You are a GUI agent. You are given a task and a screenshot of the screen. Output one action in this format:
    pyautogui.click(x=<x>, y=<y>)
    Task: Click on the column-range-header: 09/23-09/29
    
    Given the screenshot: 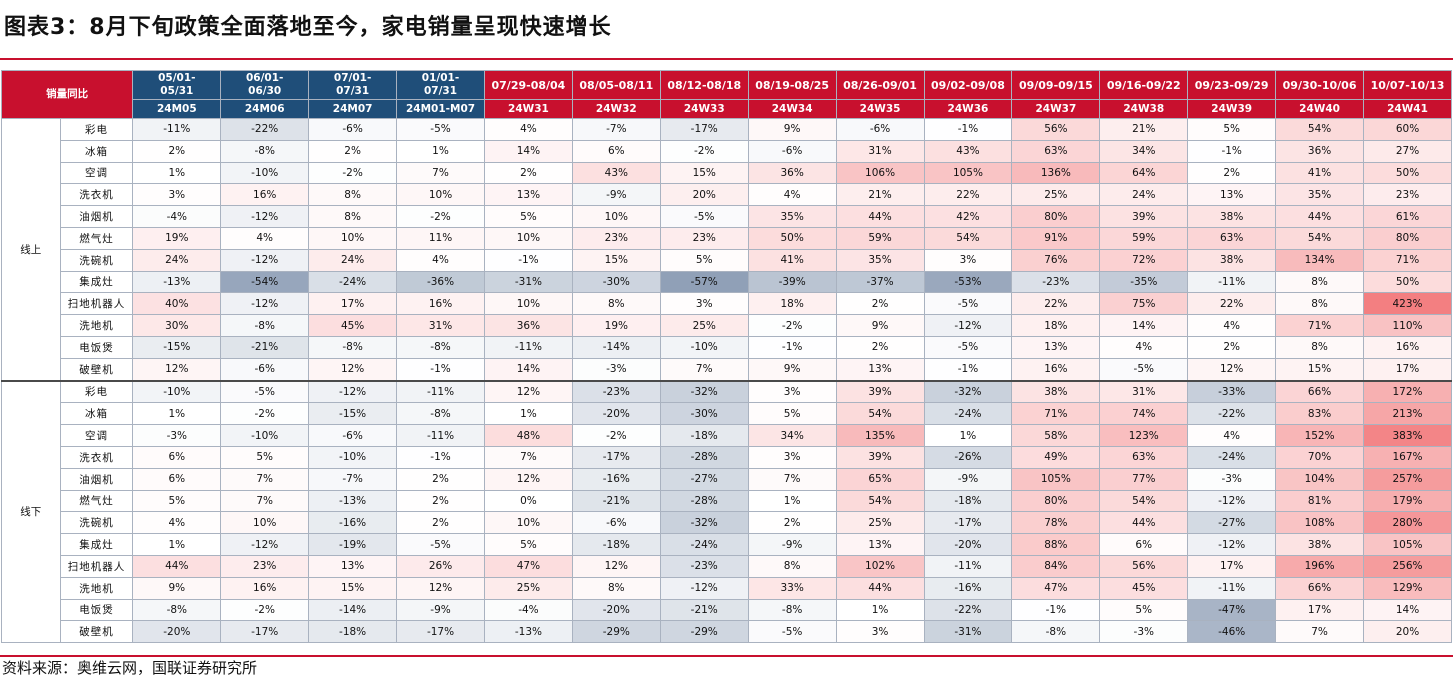 What is the action you would take?
    pyautogui.click(x=1232, y=85)
    